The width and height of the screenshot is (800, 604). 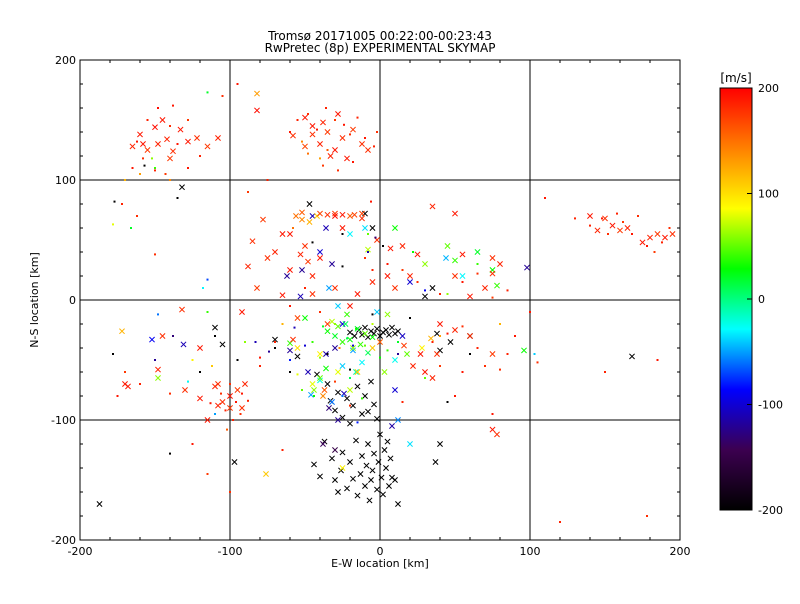 What do you see at coordinates (770, 510) in the screenshot?
I see `colorbar-tick-label: -200` at bounding box center [770, 510].